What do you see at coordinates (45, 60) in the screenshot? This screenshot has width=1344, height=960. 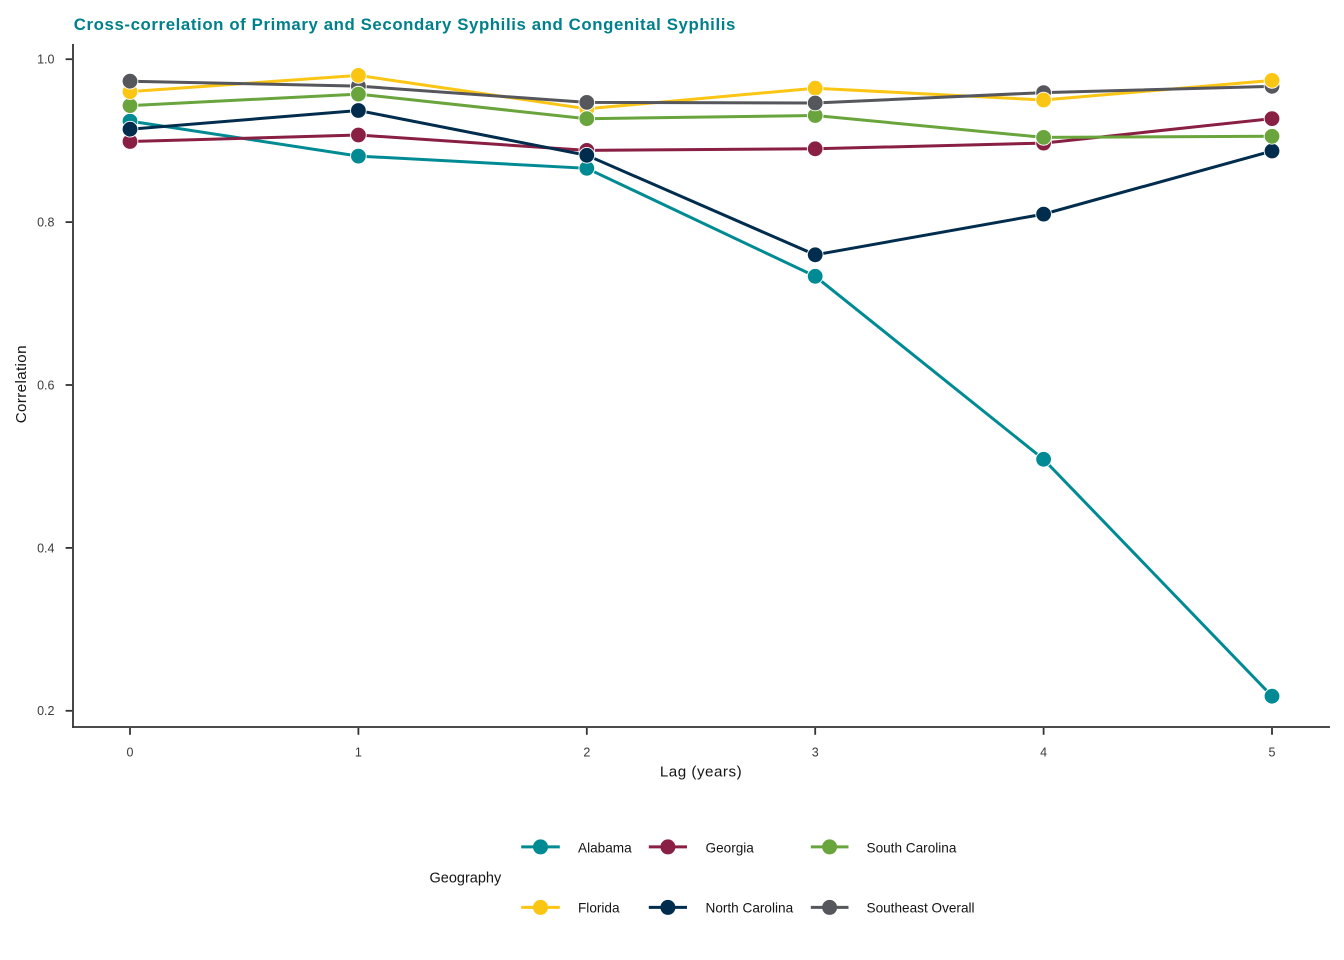 I see `svg-text: 1.0` at bounding box center [45, 60].